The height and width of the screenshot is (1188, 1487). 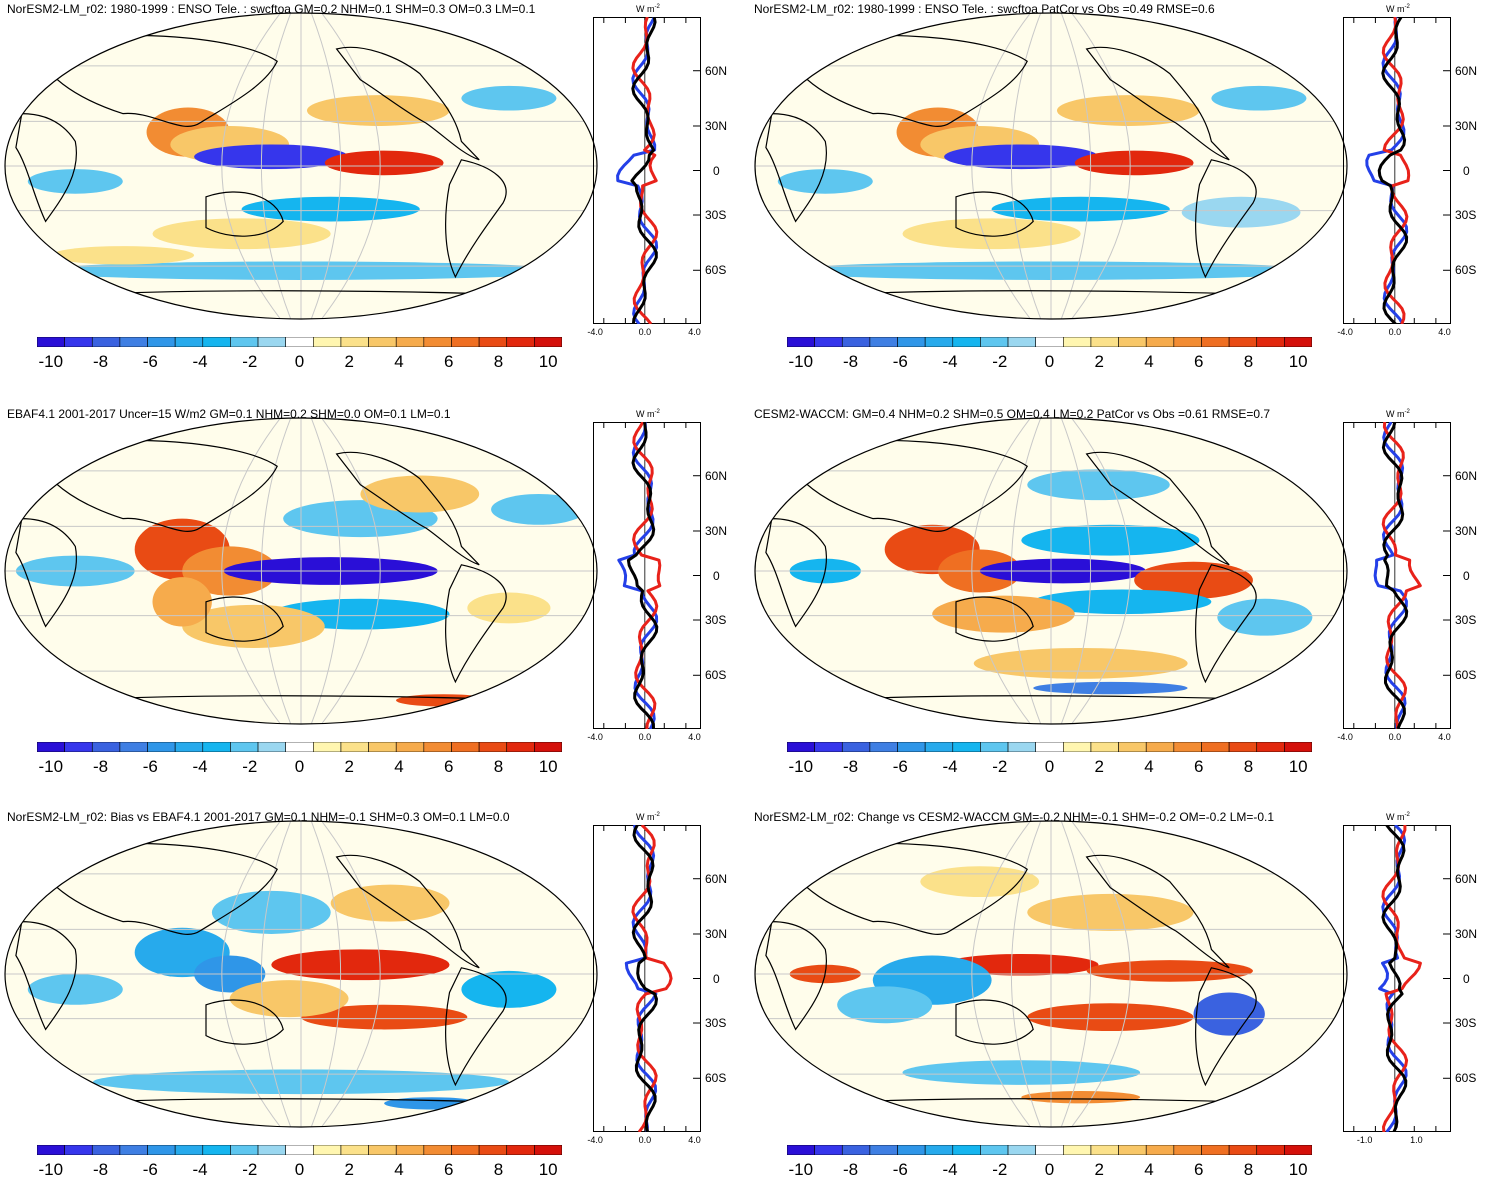 What do you see at coordinates (645, 737) in the screenshot?
I see `x-tick-label: 0.0` at bounding box center [645, 737].